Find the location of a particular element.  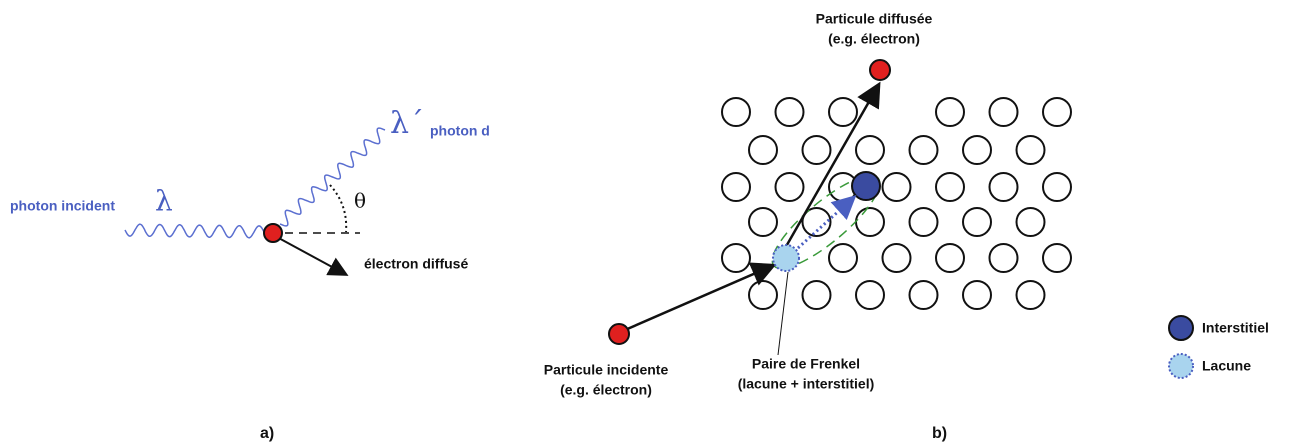

electron is located at coordinates (273, 233).